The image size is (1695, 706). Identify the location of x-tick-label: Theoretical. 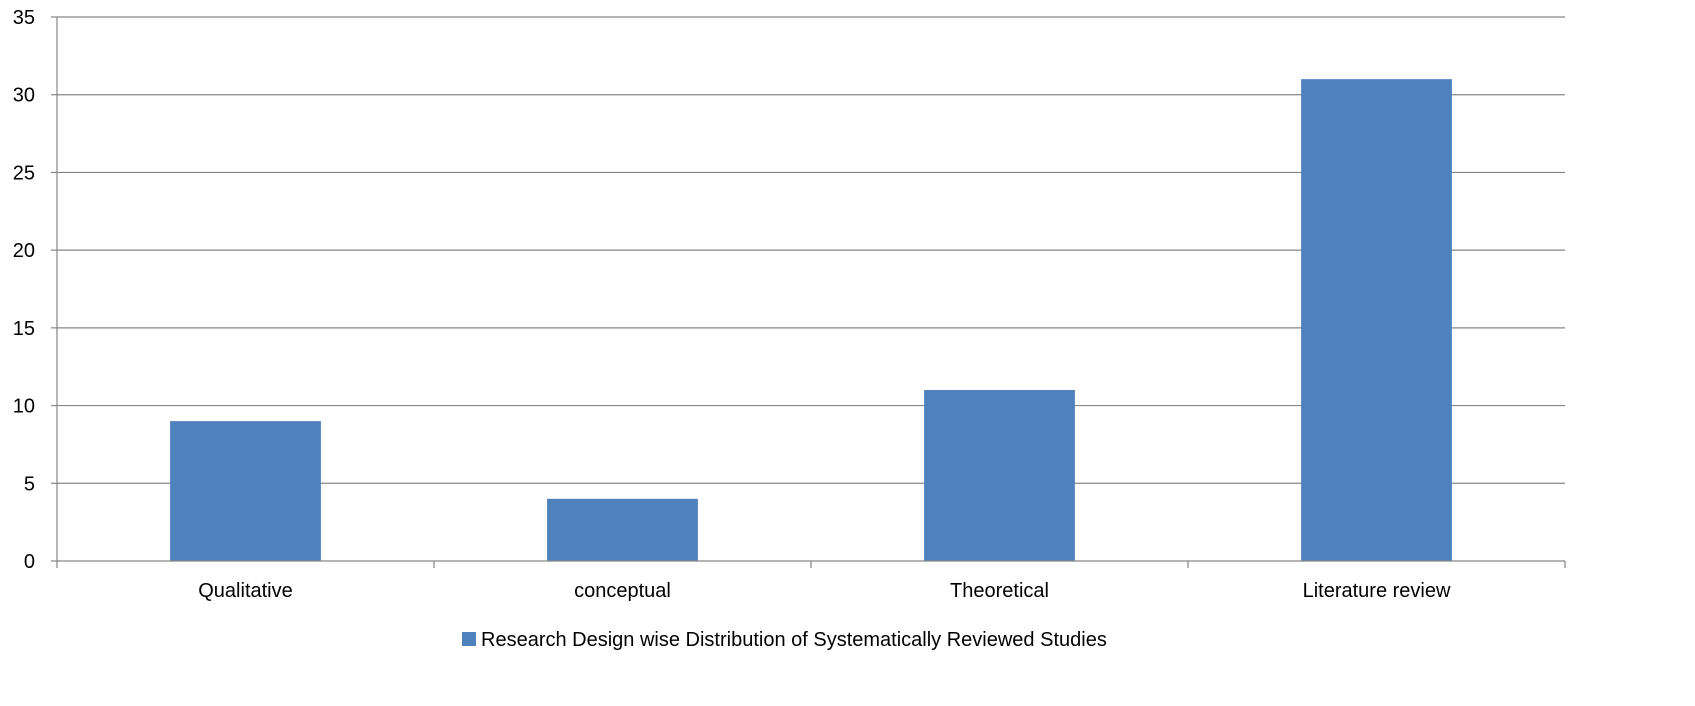
(999, 591).